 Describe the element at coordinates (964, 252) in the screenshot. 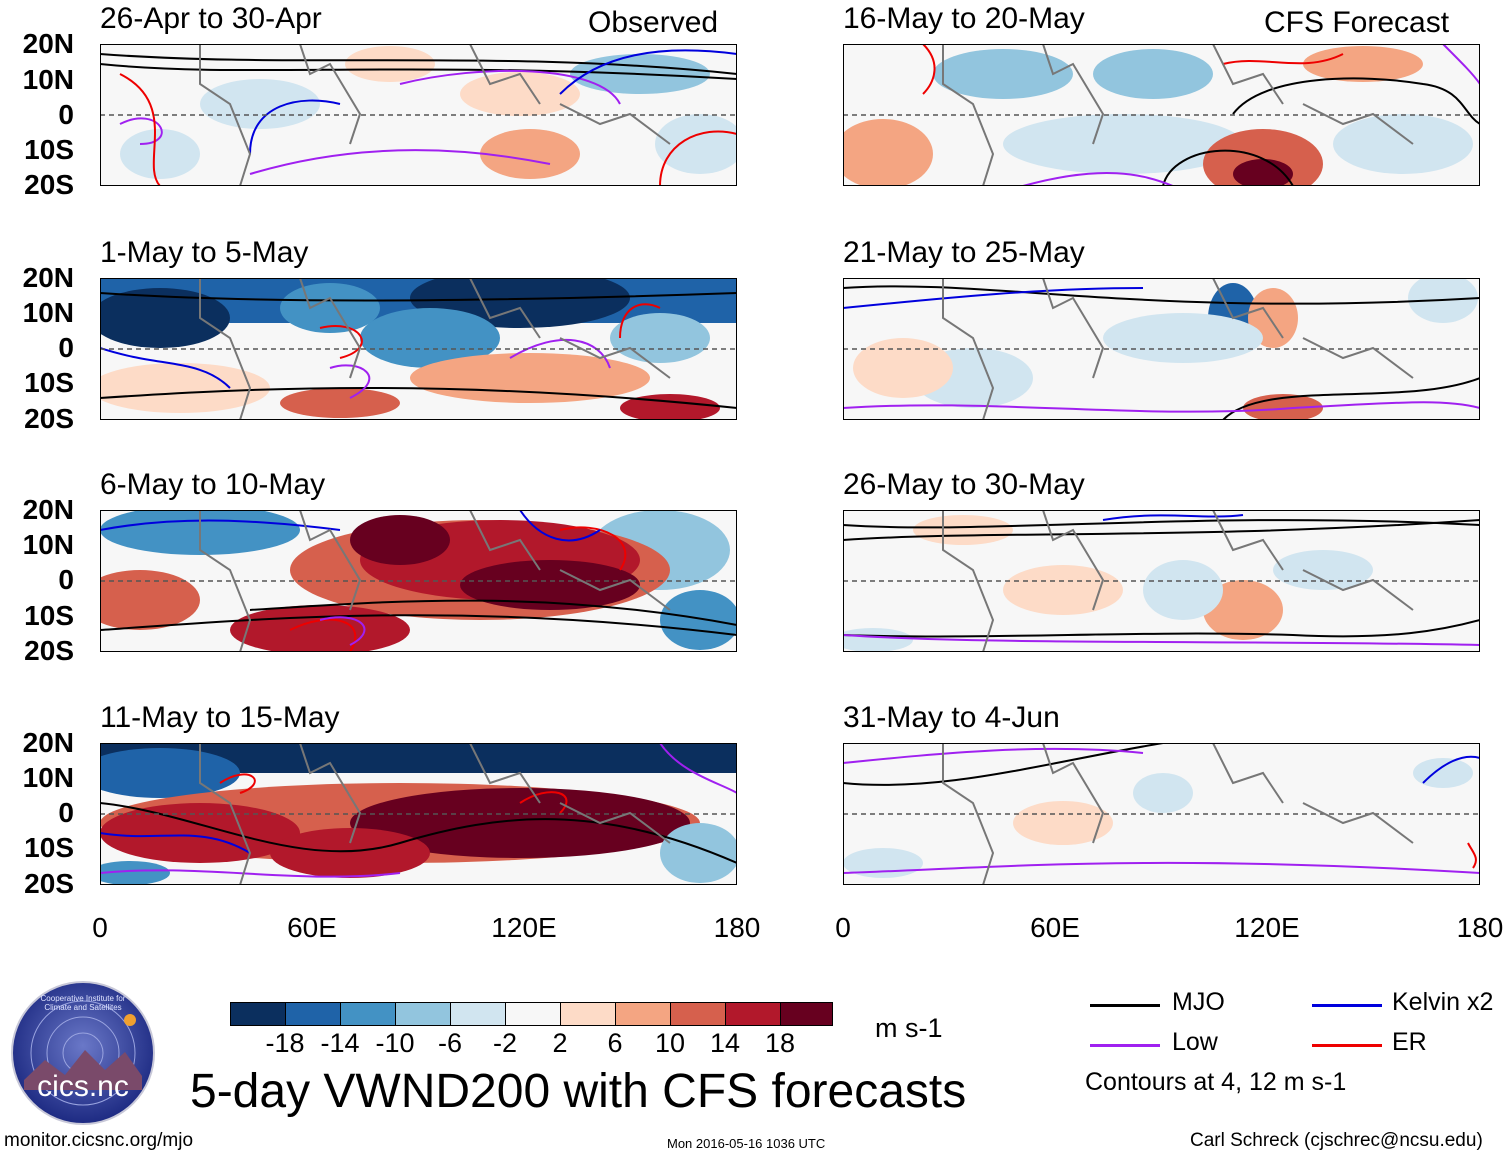

I see `panel-title-fcst-2: 21-May to 25-May` at that location.